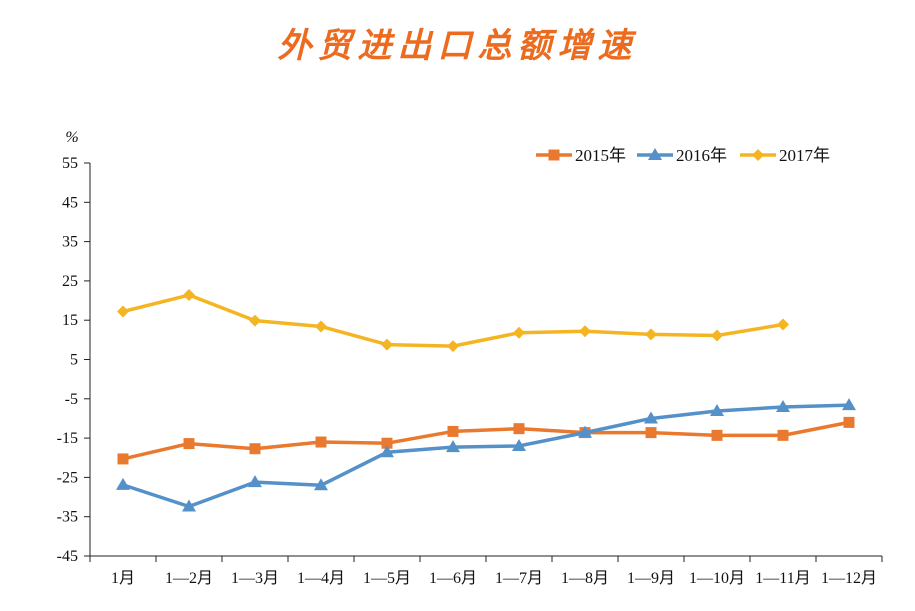 The width and height of the screenshot is (915, 611). I want to click on x-tick-label: 1月, so click(123, 578).